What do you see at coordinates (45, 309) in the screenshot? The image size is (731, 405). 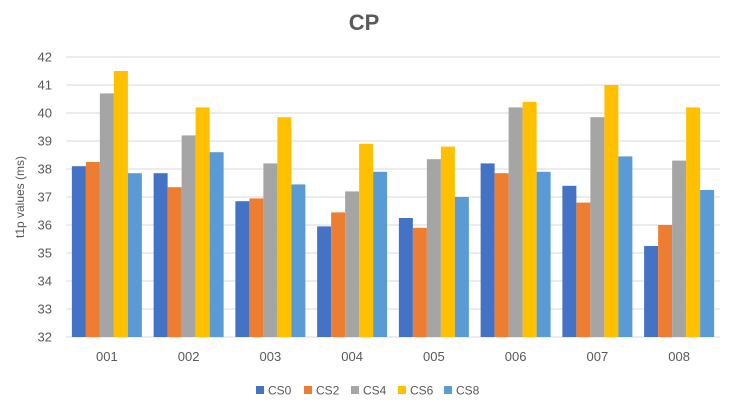 I see `y-tick-label: 33` at bounding box center [45, 309].